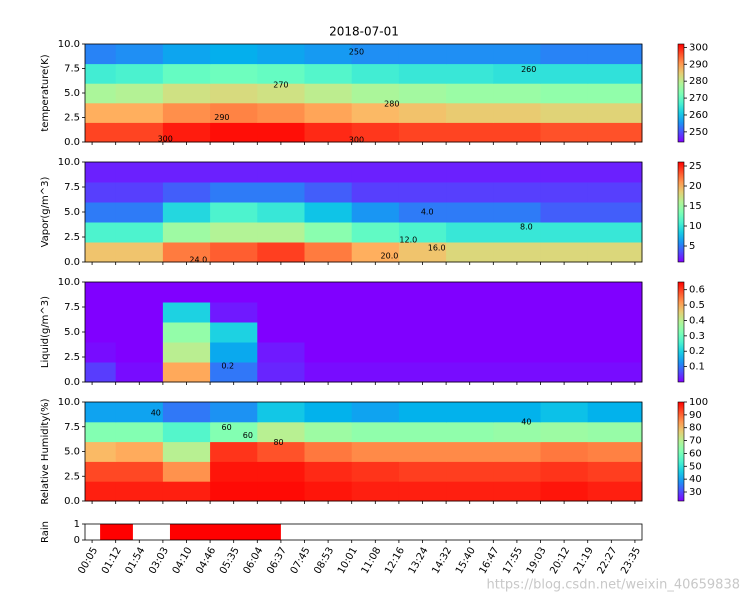 This screenshot has height=606, width=749. Describe the element at coordinates (356, 51) in the screenshot. I see `contour-label: 250` at that location.